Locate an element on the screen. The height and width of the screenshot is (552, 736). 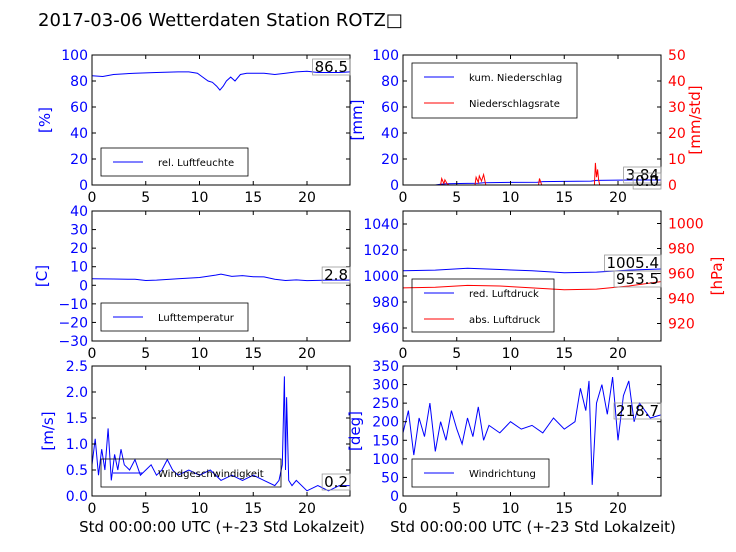
y-tick-label: 350 is located at coordinates (385, 367).